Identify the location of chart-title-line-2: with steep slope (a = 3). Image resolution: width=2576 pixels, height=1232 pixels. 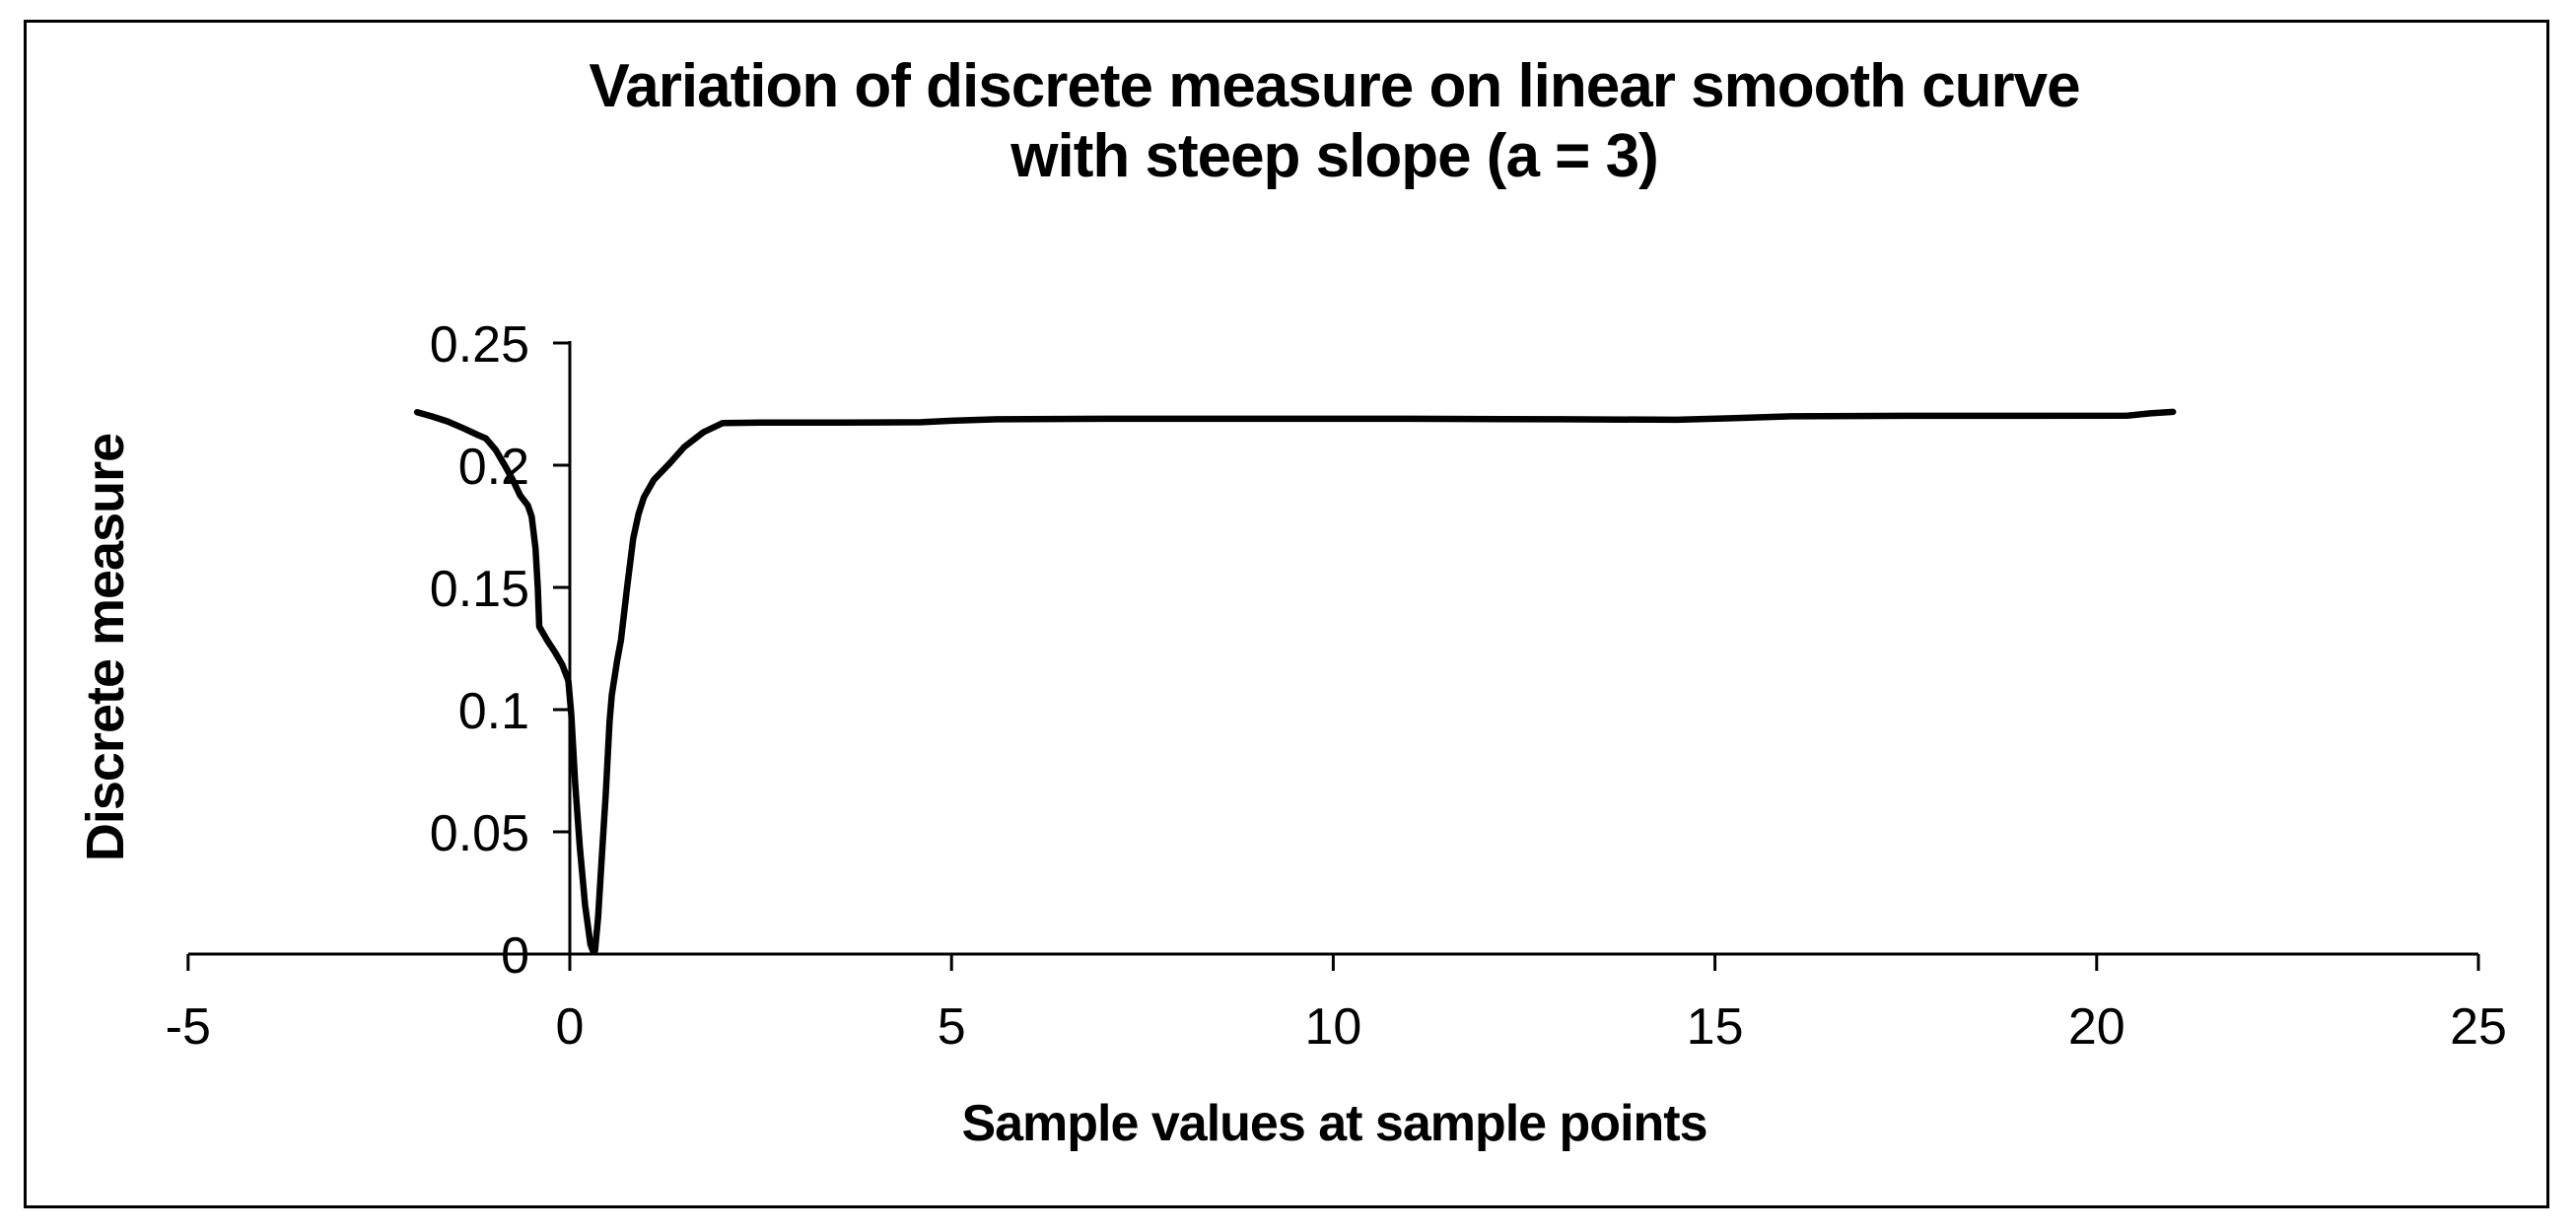
(1334, 156).